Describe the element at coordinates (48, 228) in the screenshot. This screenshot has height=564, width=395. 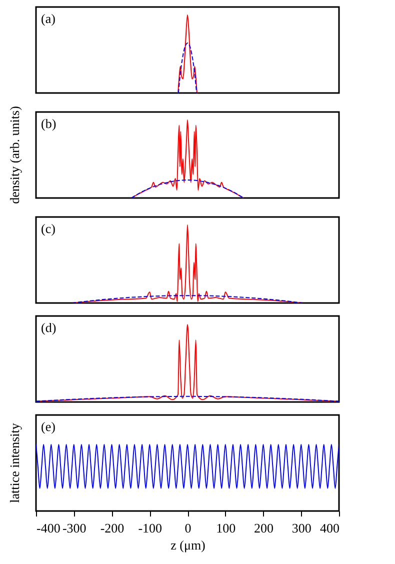
I see `annotation: (c)` at that location.